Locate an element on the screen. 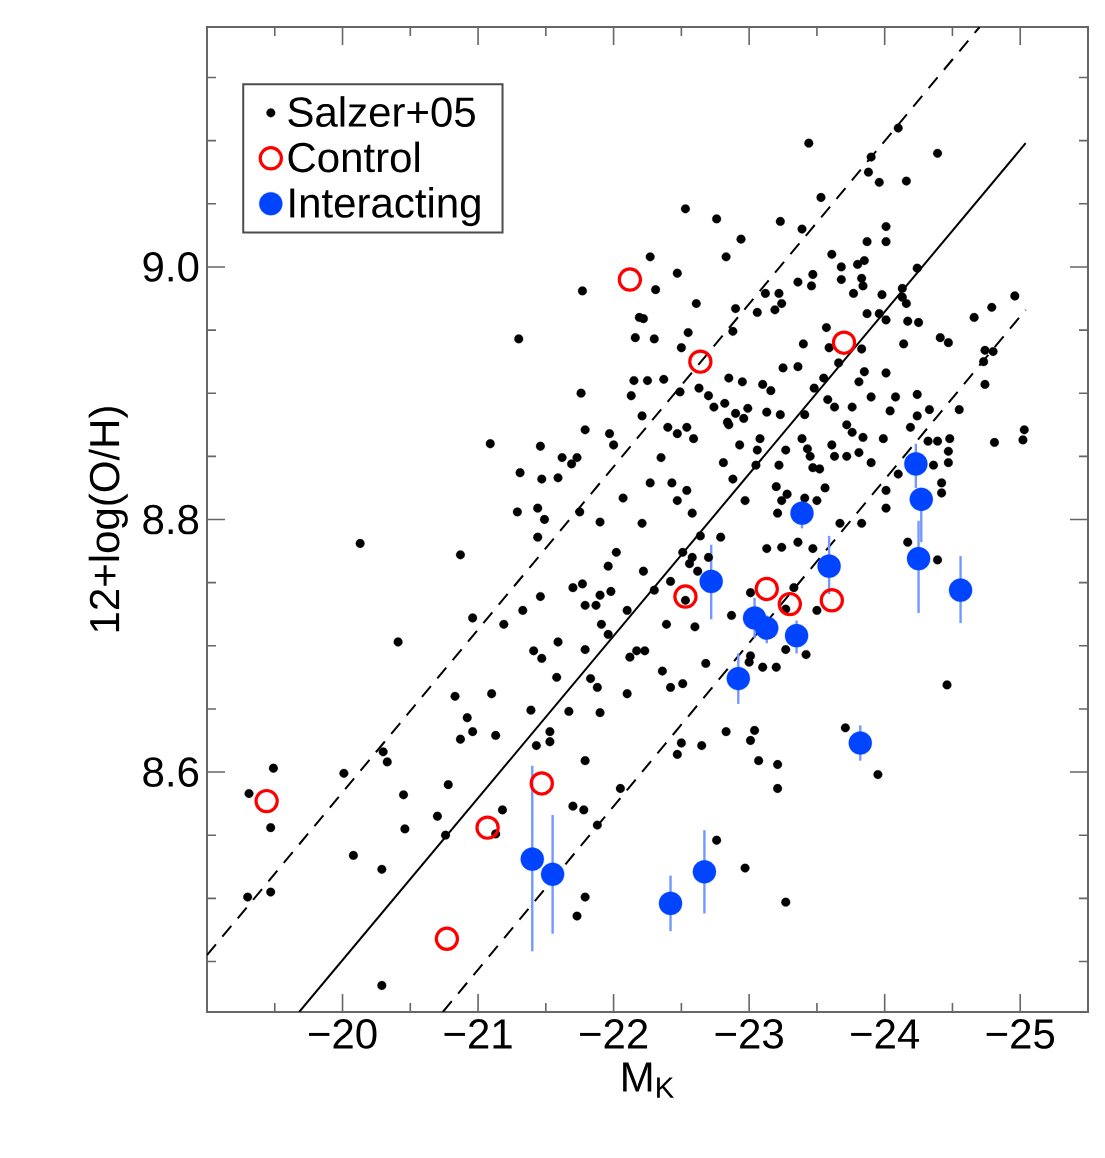 Image resolution: width=1105 pixels, height=1158 pixels. y-tick-label: 8.6 is located at coordinates (171, 772).